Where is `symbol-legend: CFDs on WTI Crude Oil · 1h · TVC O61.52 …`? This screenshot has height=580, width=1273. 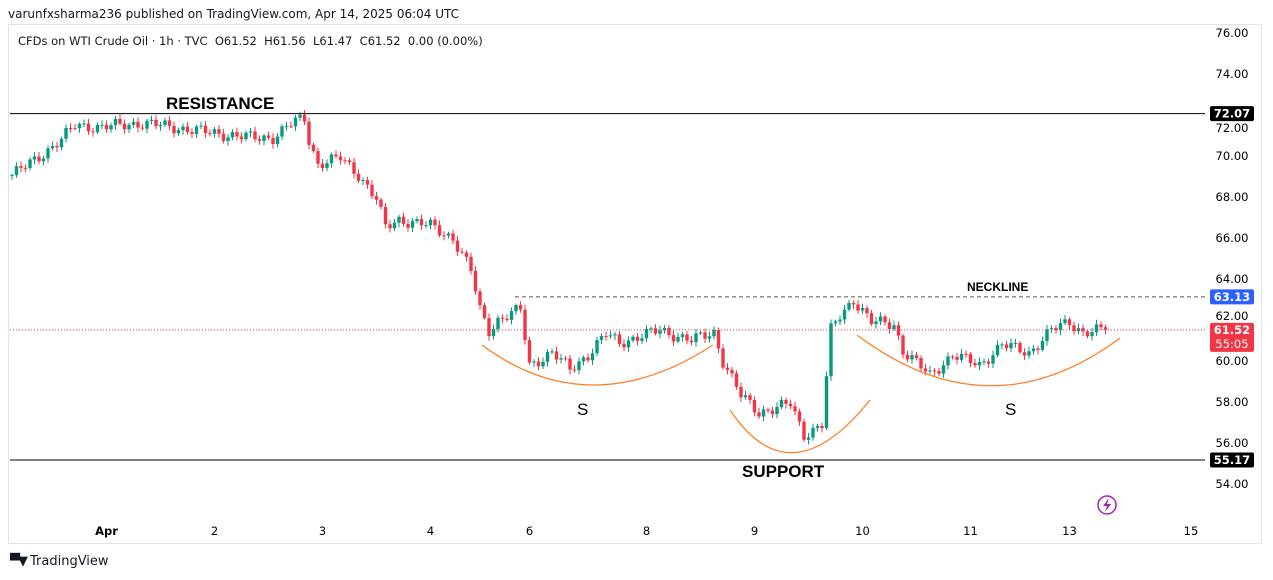
symbol-legend: CFDs on WTI Crude Oil · 1h · TVC O61.52 … is located at coordinates (250, 41).